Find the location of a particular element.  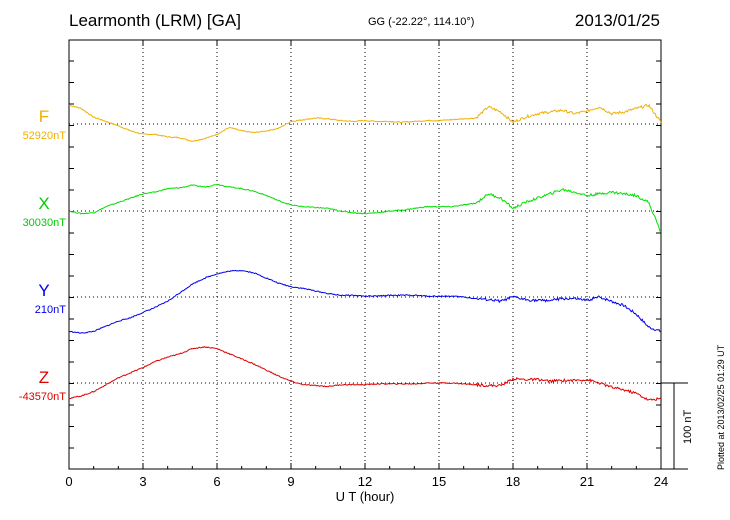

channel-label-f: F is located at coordinates (44, 116).